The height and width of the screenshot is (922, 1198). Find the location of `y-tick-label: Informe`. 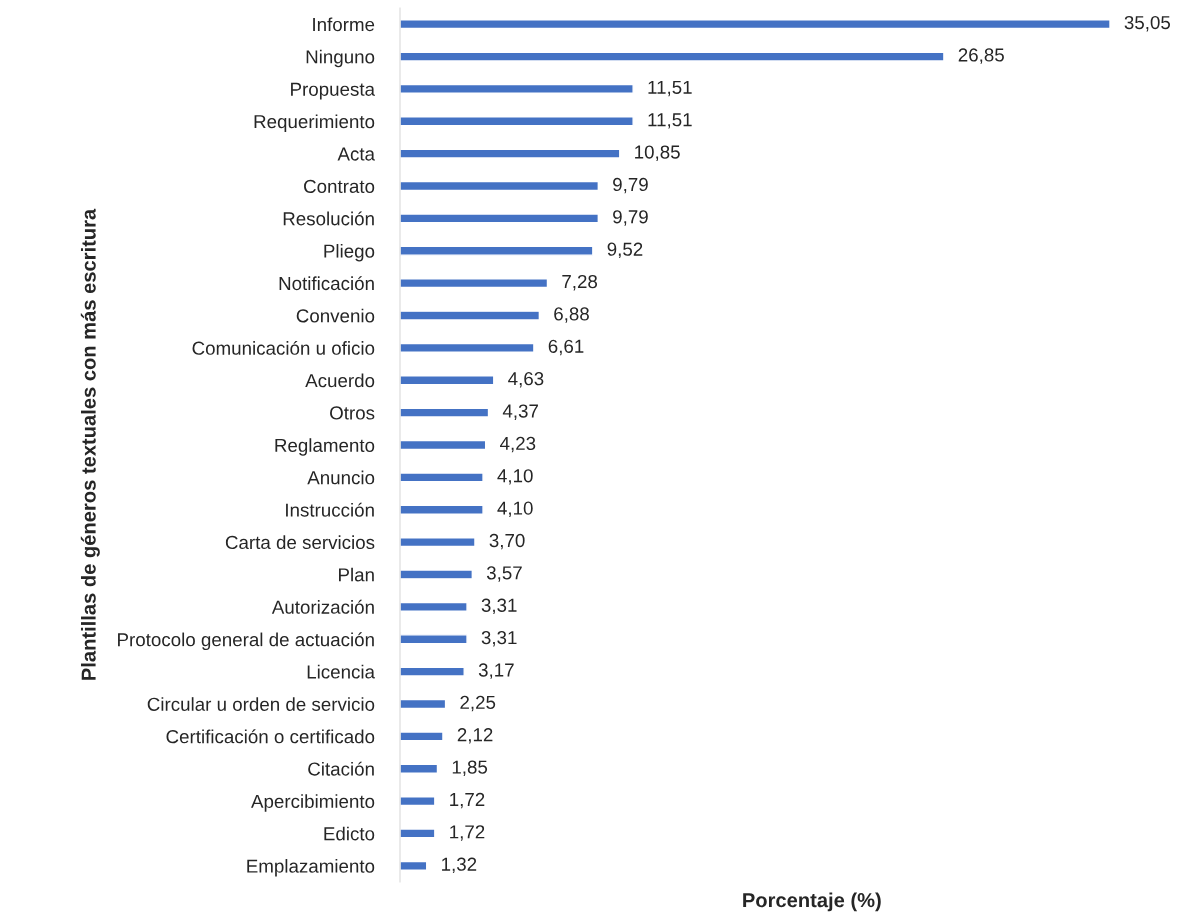

y-tick-label: Informe is located at coordinates (344, 24).